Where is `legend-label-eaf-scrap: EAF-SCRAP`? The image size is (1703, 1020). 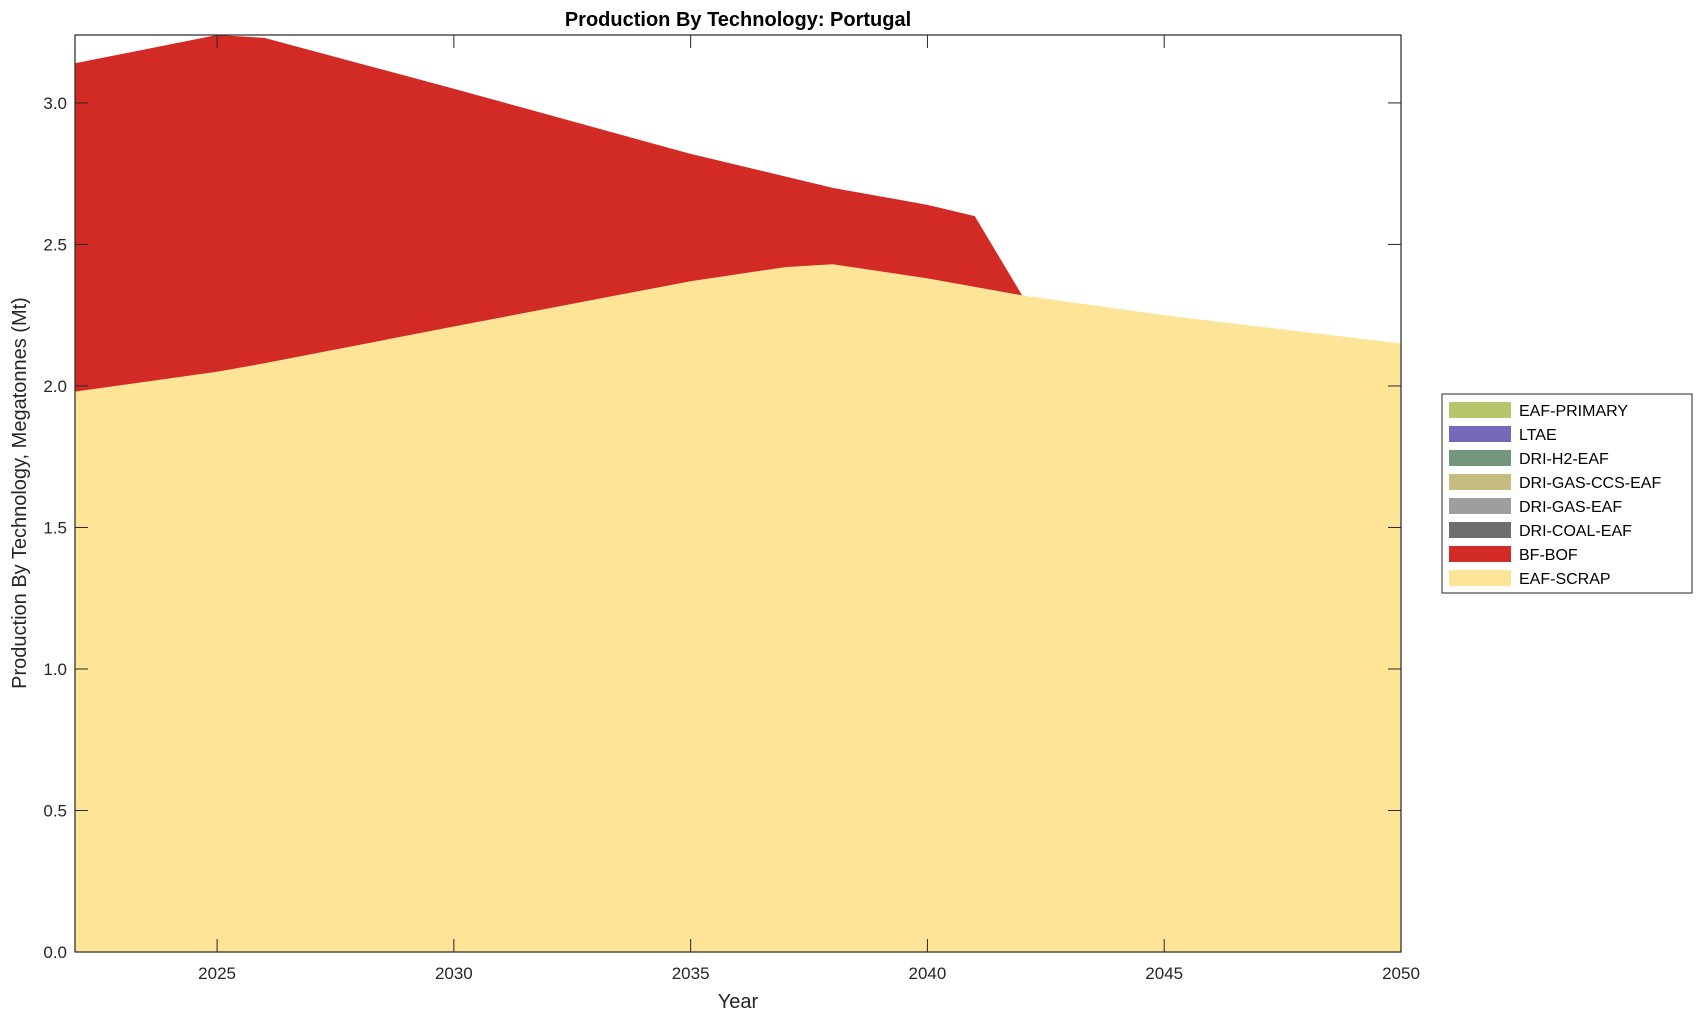
legend-label-eaf-scrap: EAF-SCRAP is located at coordinates (1565, 579).